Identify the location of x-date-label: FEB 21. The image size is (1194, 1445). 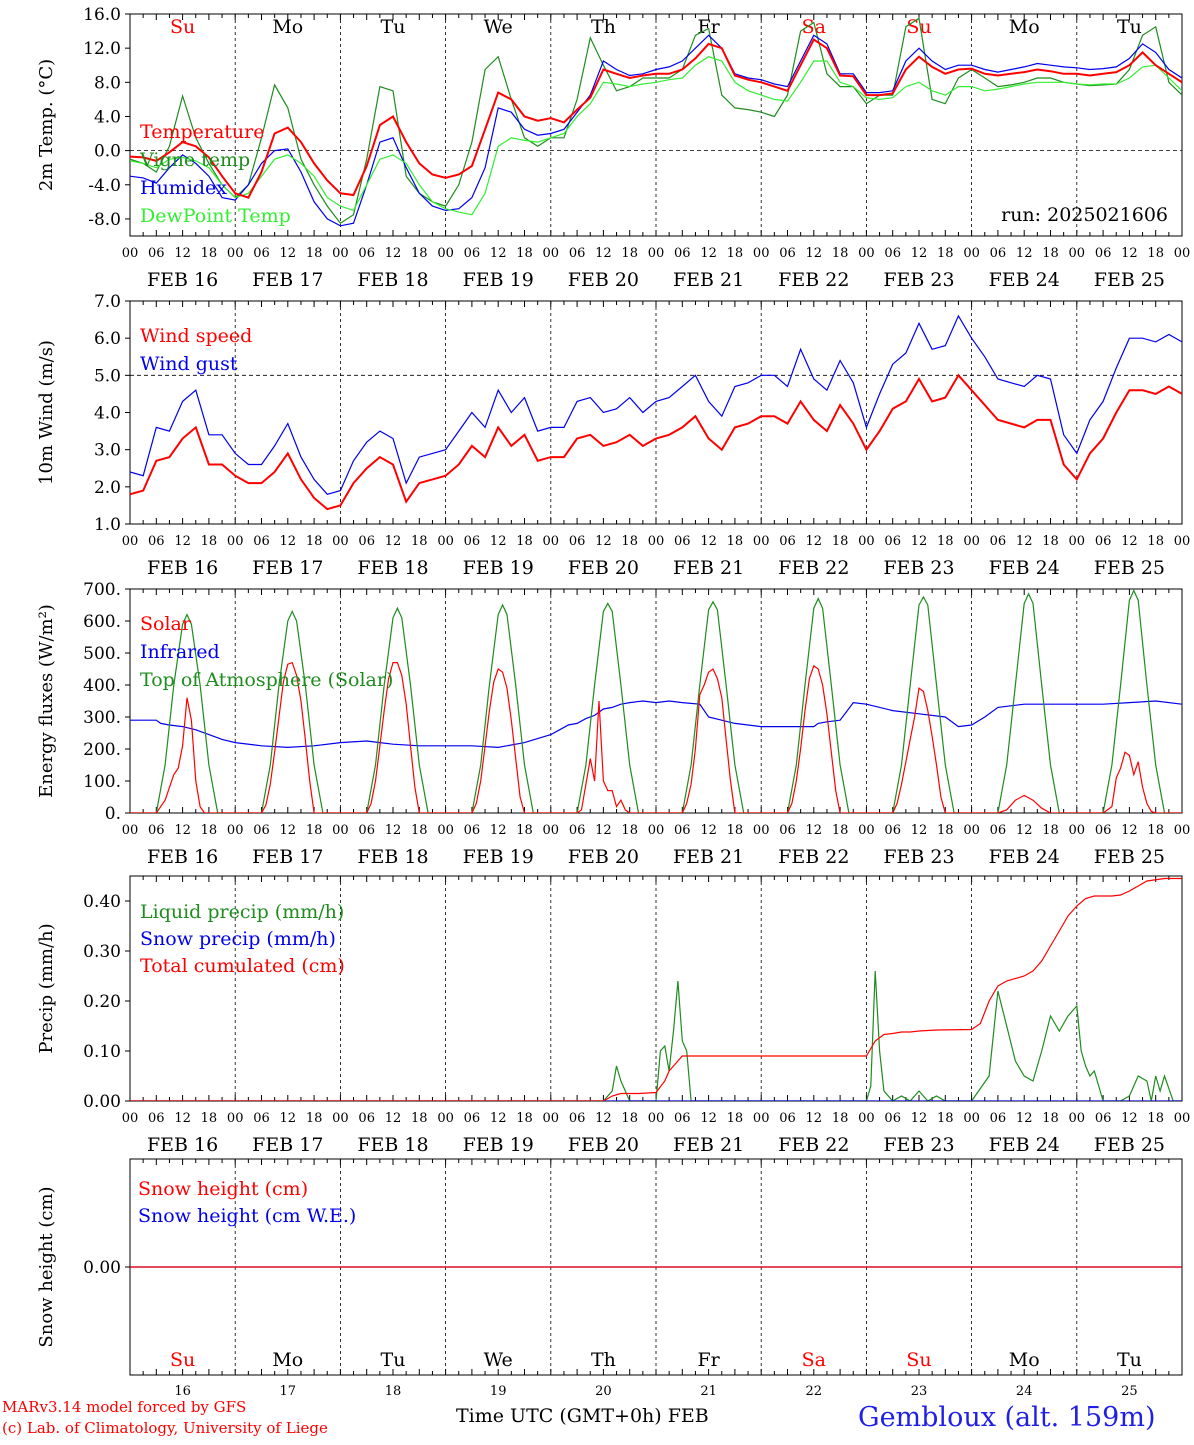
(708, 857).